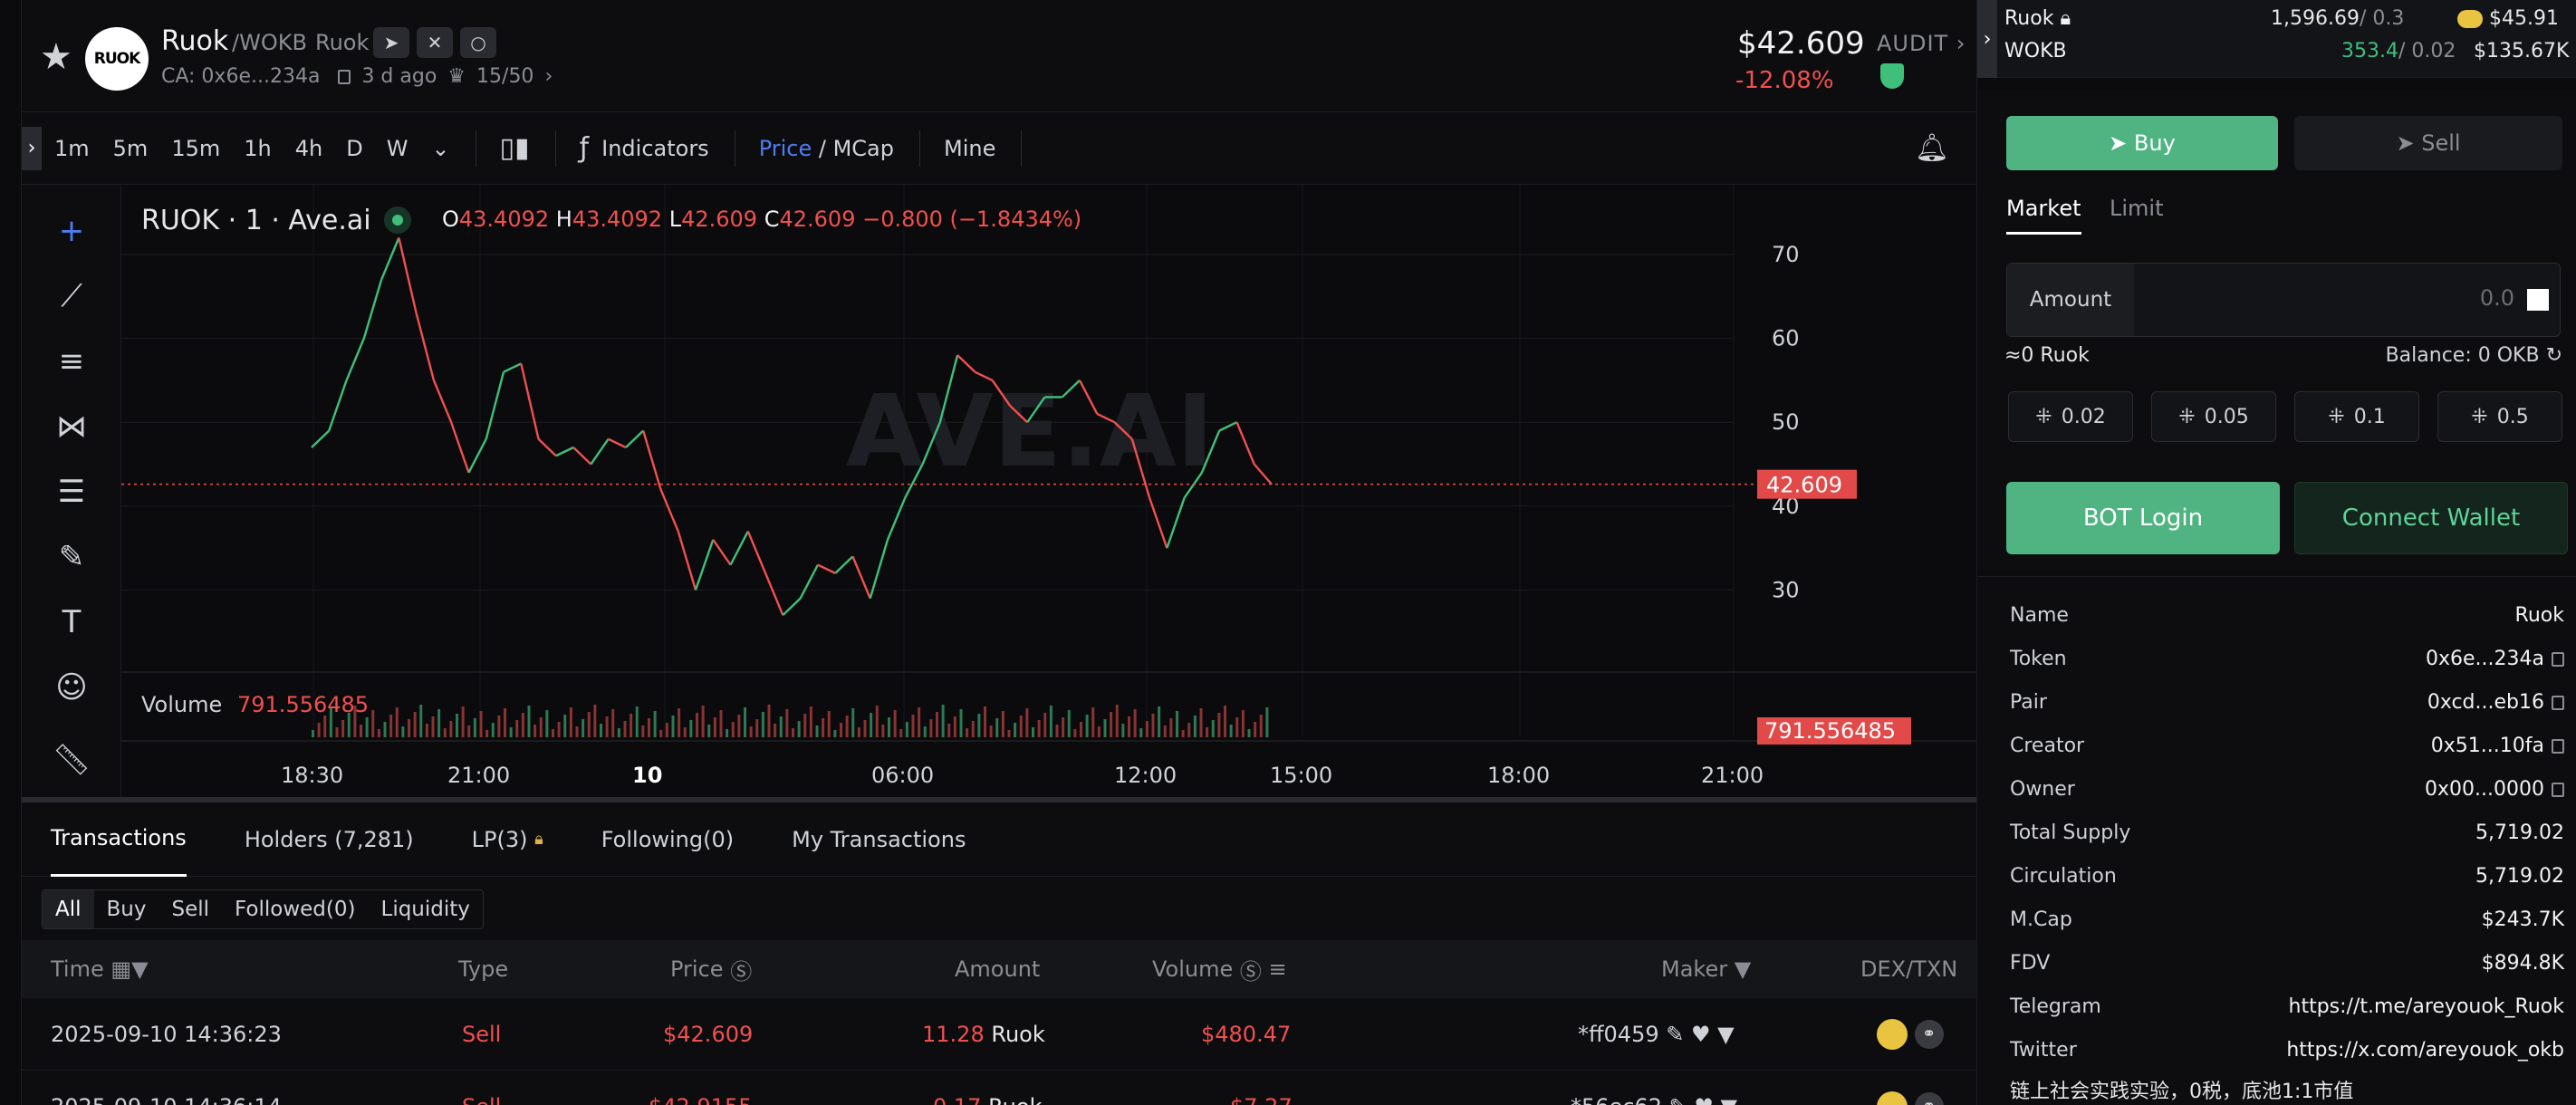 Image resolution: width=2576 pixels, height=1105 pixels. I want to click on horizontal-lines-icon: ≡, so click(71, 361).